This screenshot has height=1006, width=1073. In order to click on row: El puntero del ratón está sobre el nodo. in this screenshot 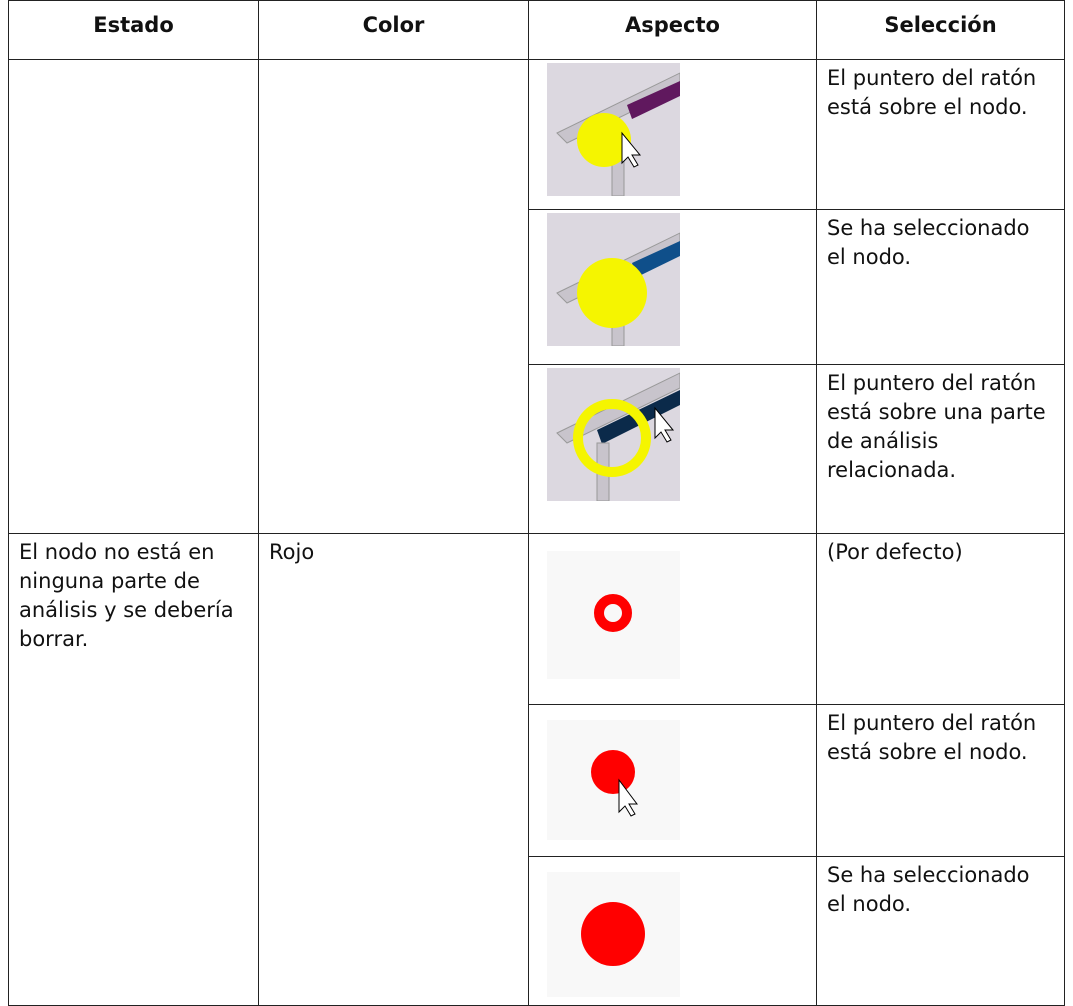, I will do `click(537, 780)`.